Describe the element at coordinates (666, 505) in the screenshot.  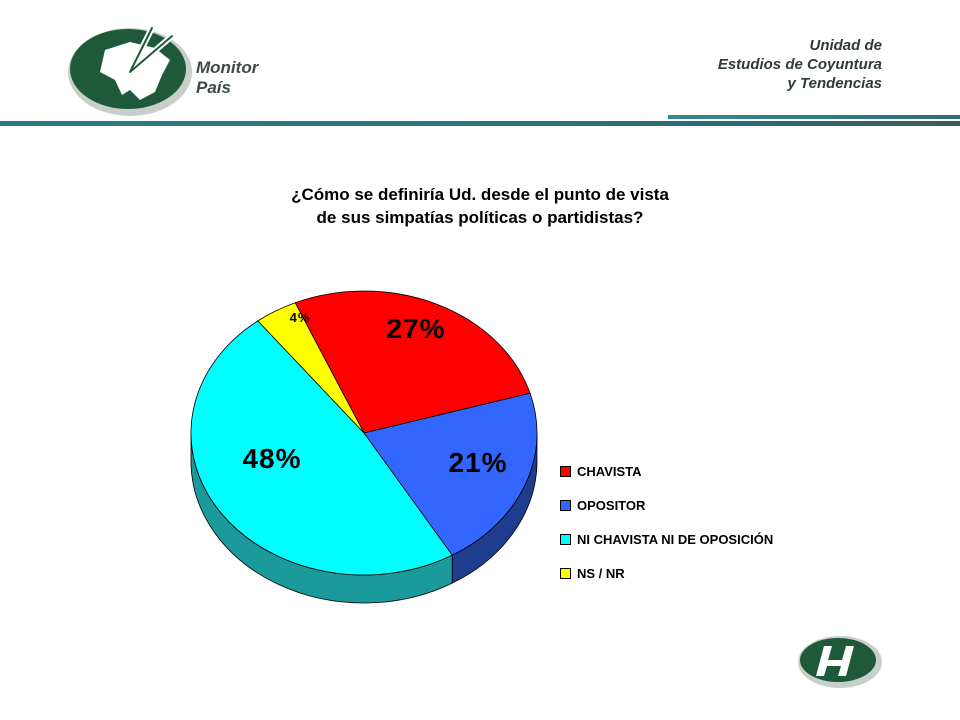
I see `legend-item: OPOSITOR` at that location.